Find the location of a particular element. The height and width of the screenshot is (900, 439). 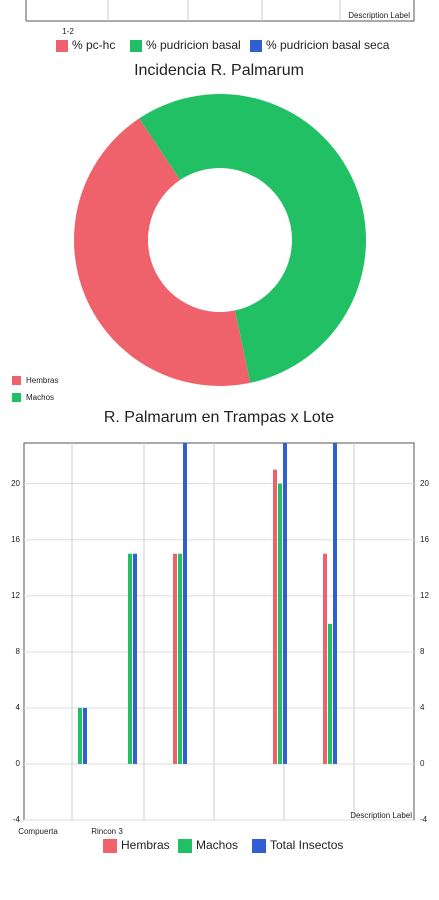

legend-label: % pudricion basal seca is located at coordinates (328, 45).